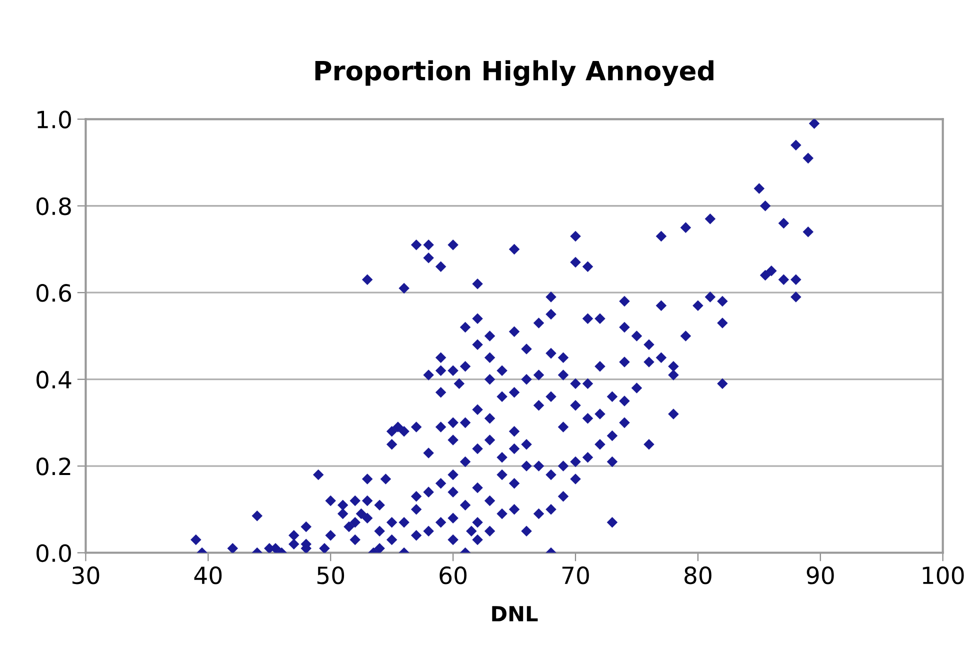  What do you see at coordinates (943, 575) in the screenshot?
I see `x-tick-label: 100` at bounding box center [943, 575].